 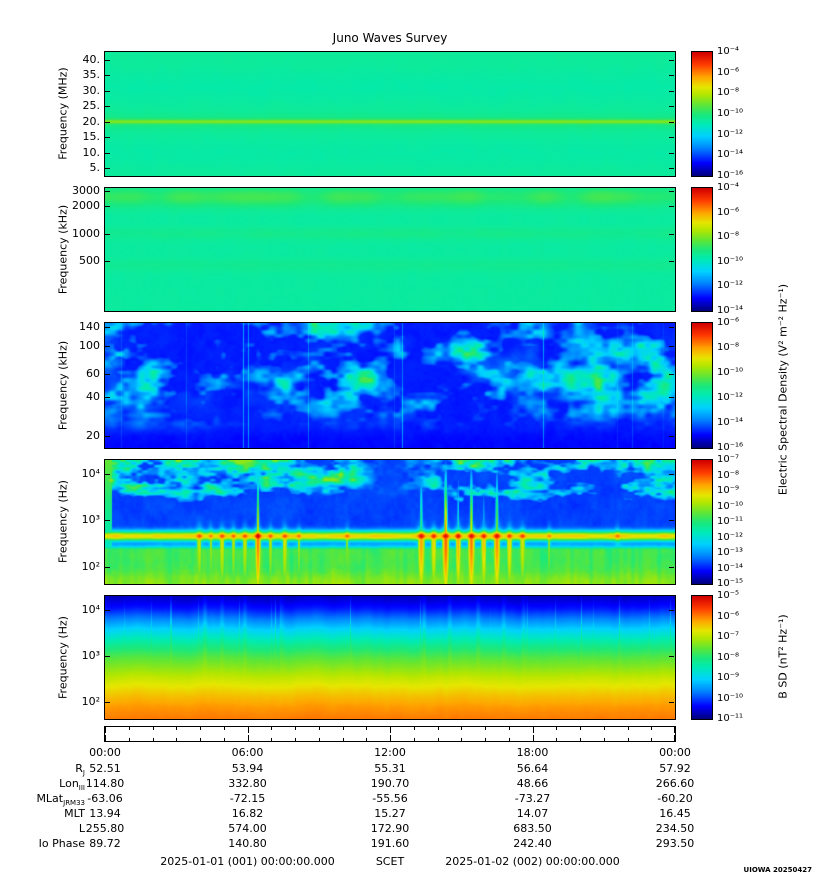 What do you see at coordinates (532, 783) in the screenshot?
I see `ephemeris-value: 48.66` at bounding box center [532, 783].